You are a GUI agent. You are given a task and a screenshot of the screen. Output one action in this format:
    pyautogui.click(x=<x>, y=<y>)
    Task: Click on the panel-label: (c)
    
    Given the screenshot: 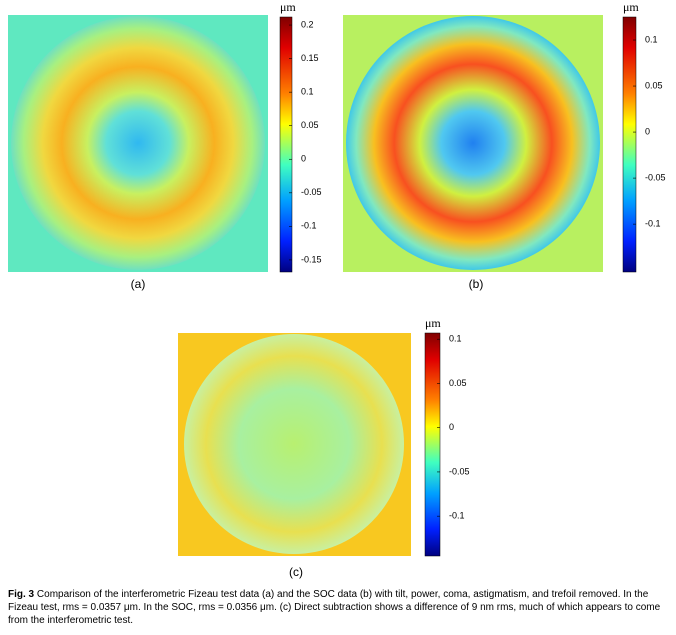 What is the action you would take?
    pyautogui.click(x=296, y=572)
    